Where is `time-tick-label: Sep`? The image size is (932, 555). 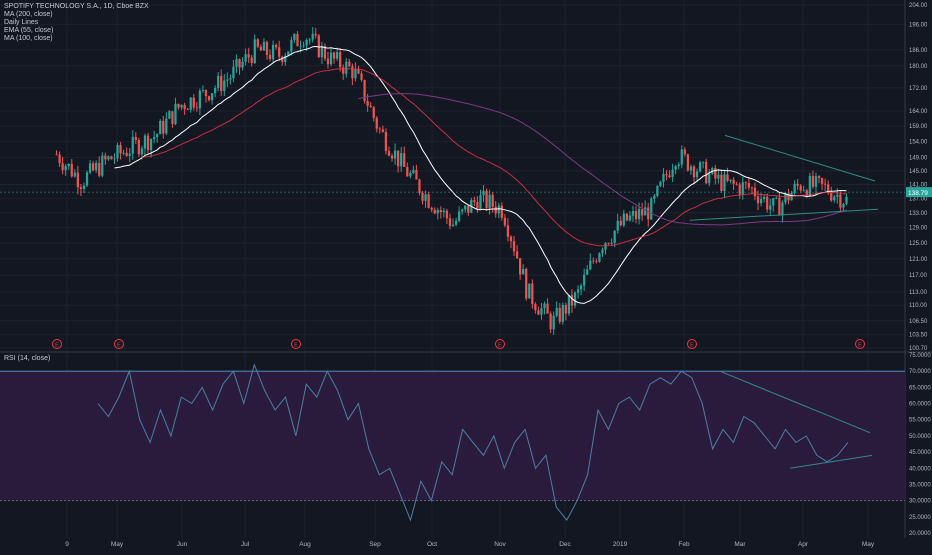 time-tick-label: Sep is located at coordinates (375, 544).